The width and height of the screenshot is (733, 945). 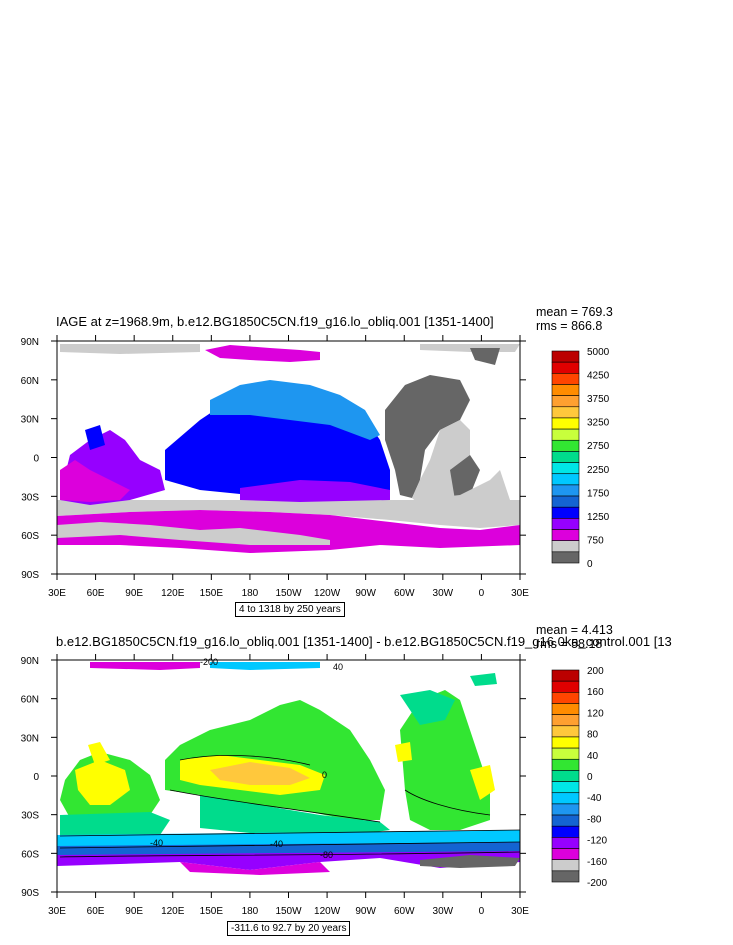 I want to click on colorbar-label: -120, so click(x=597, y=841).